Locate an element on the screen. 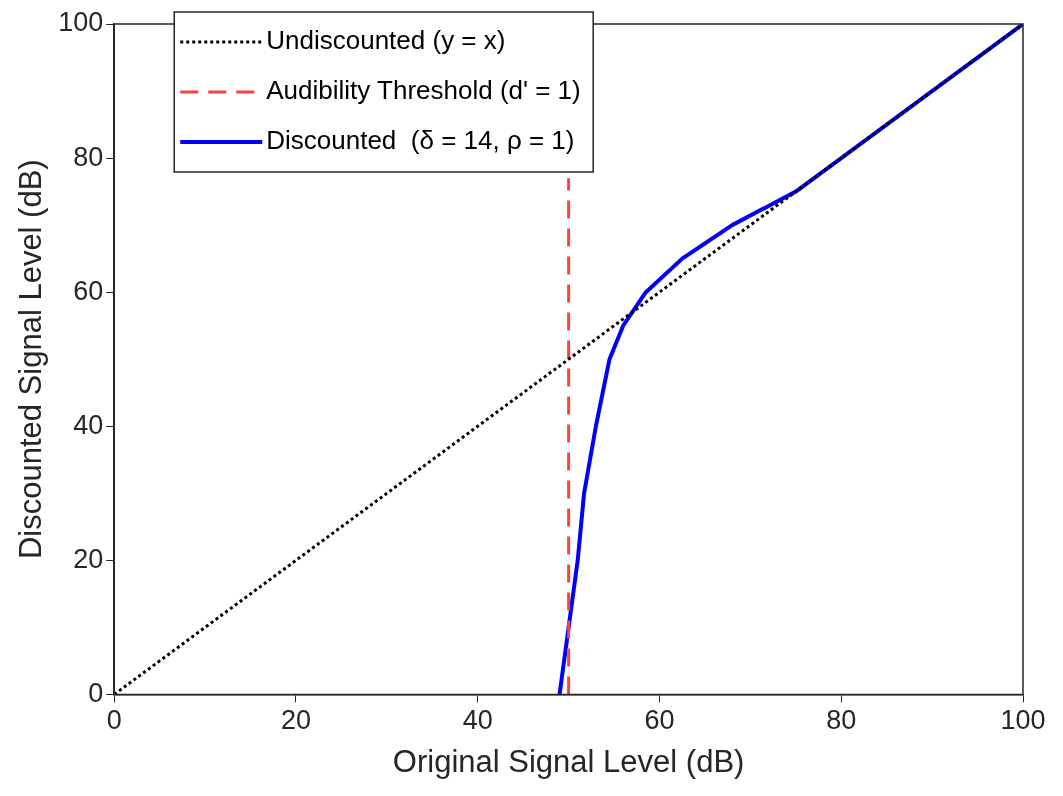 This screenshot has width=1063, height=796. y-tick-label: 40 is located at coordinates (88, 424).